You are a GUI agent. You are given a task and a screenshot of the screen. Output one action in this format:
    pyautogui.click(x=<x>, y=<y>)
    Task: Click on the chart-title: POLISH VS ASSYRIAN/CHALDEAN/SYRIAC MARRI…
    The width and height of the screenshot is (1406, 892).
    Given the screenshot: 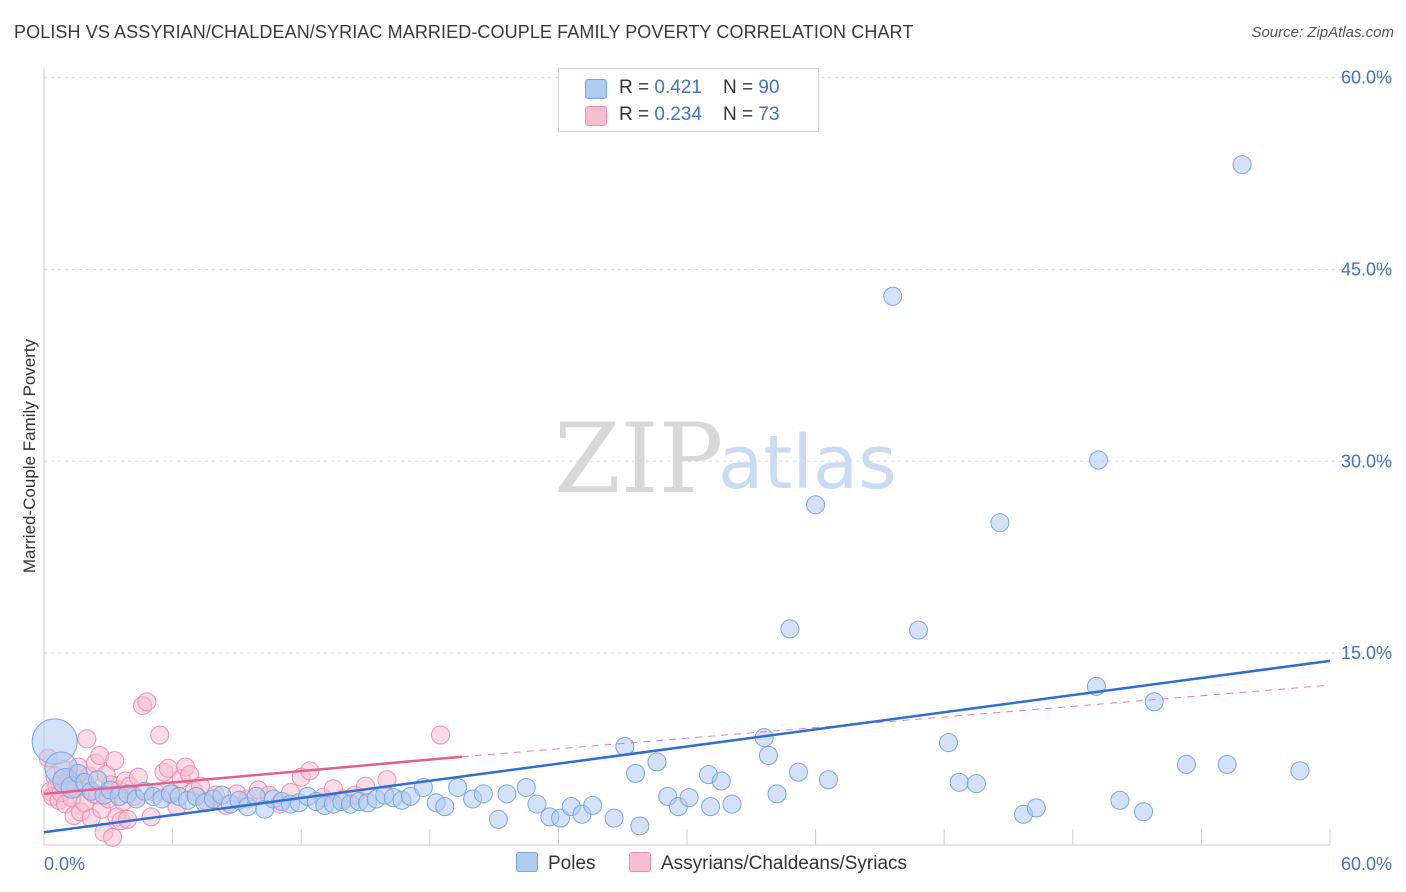 What is the action you would take?
    pyautogui.click(x=464, y=32)
    